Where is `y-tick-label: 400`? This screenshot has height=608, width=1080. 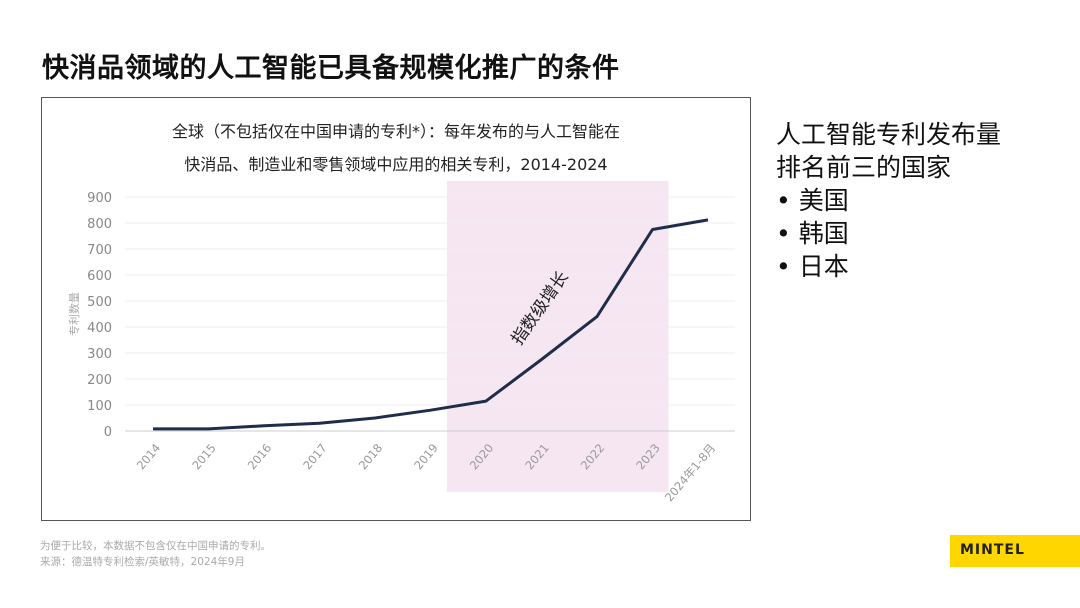 y-tick-label: 400 is located at coordinates (99, 328).